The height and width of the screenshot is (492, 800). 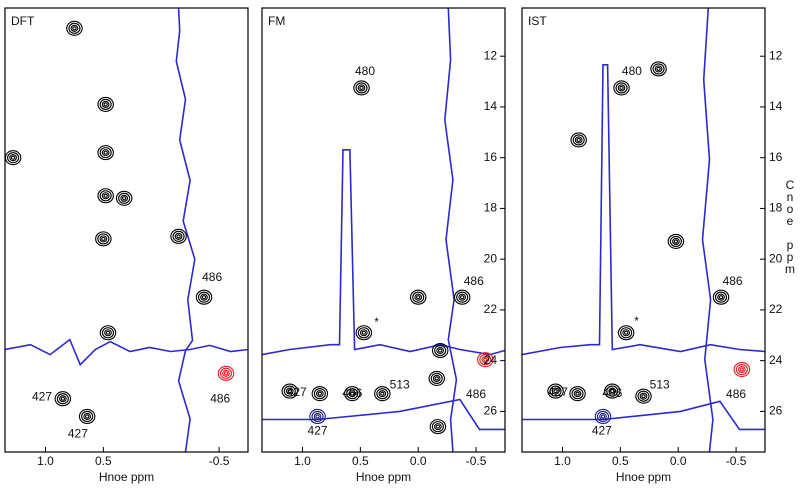 I want to click on x-tick-label: -0.5, so click(x=219, y=461).